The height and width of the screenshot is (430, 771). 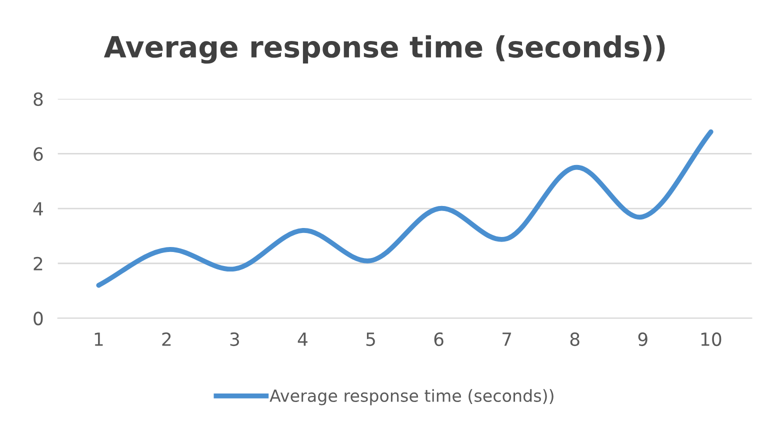 I want to click on x-tick-label: 5, so click(x=370, y=339).